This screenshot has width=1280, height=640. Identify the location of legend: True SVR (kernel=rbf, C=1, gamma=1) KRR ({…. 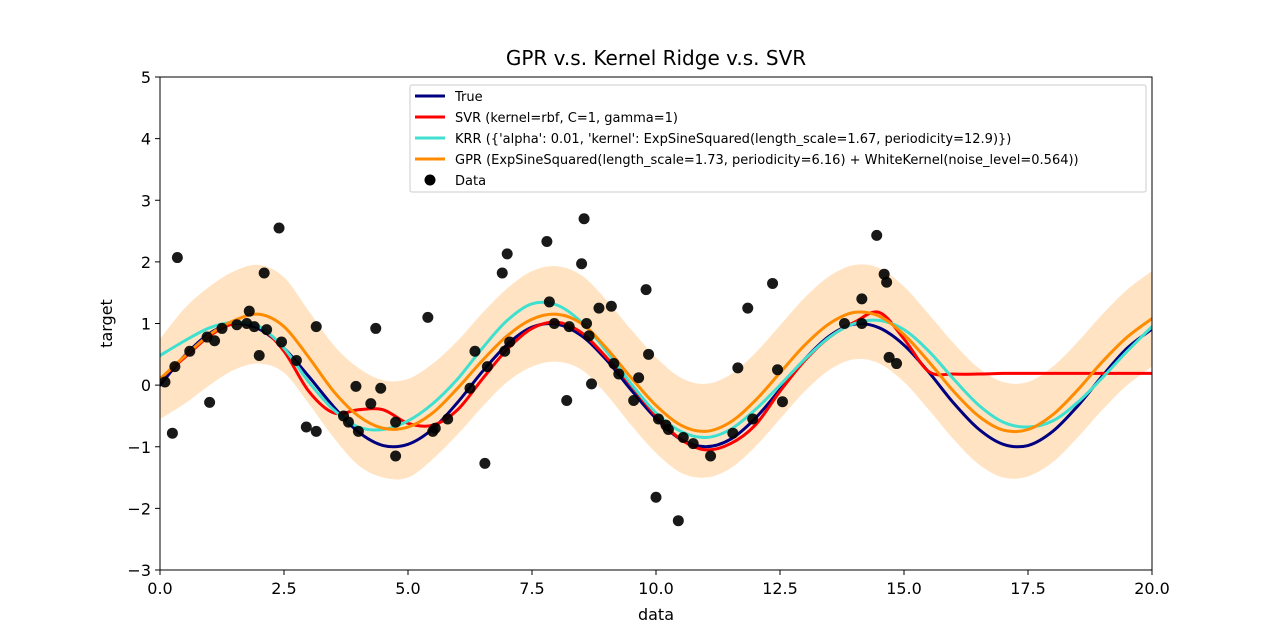
(778, 138).